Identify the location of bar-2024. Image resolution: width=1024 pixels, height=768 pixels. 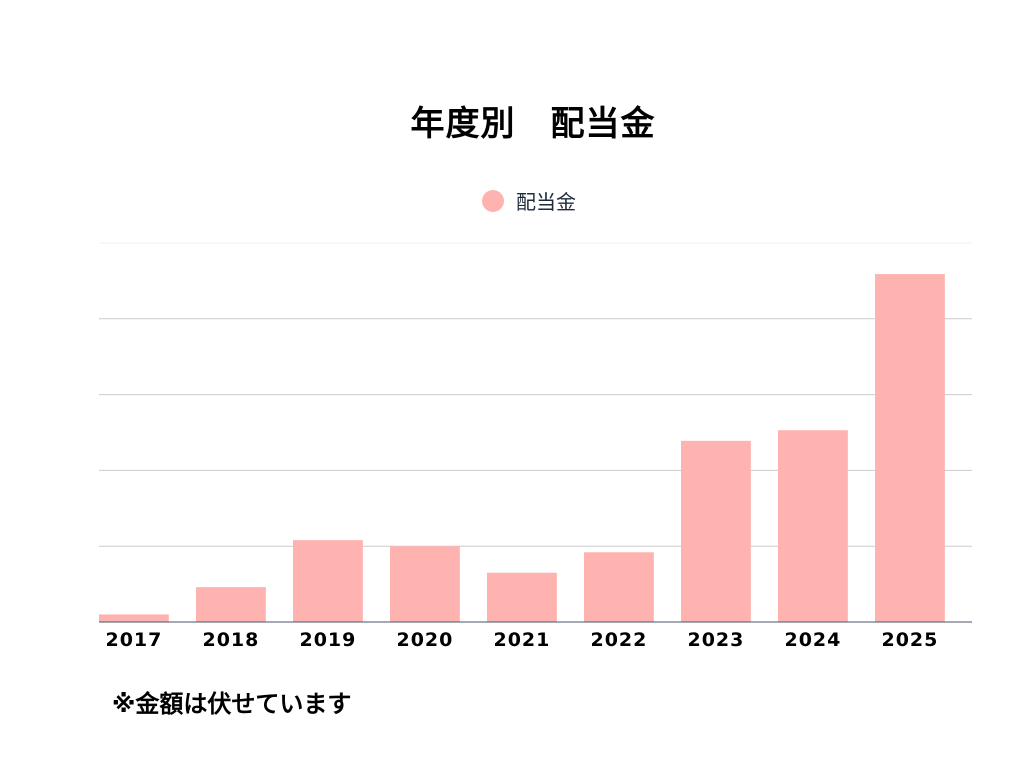
(813, 526).